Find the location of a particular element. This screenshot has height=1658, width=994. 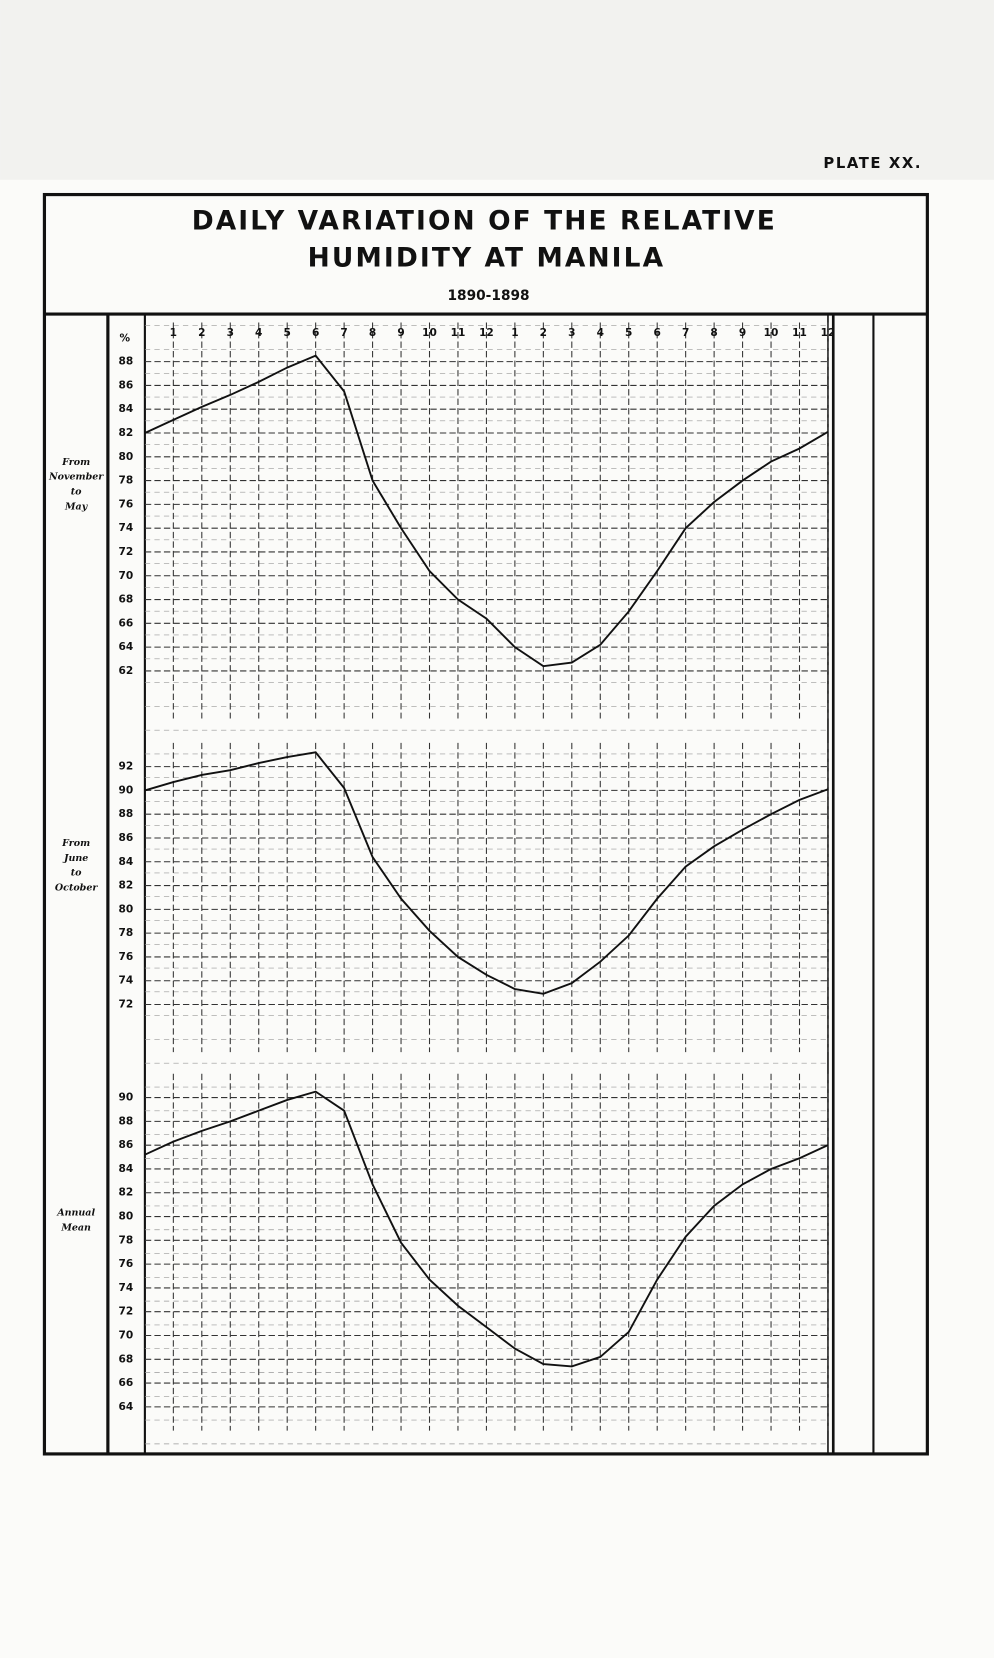

y-unit: % is located at coordinates (124, 338).